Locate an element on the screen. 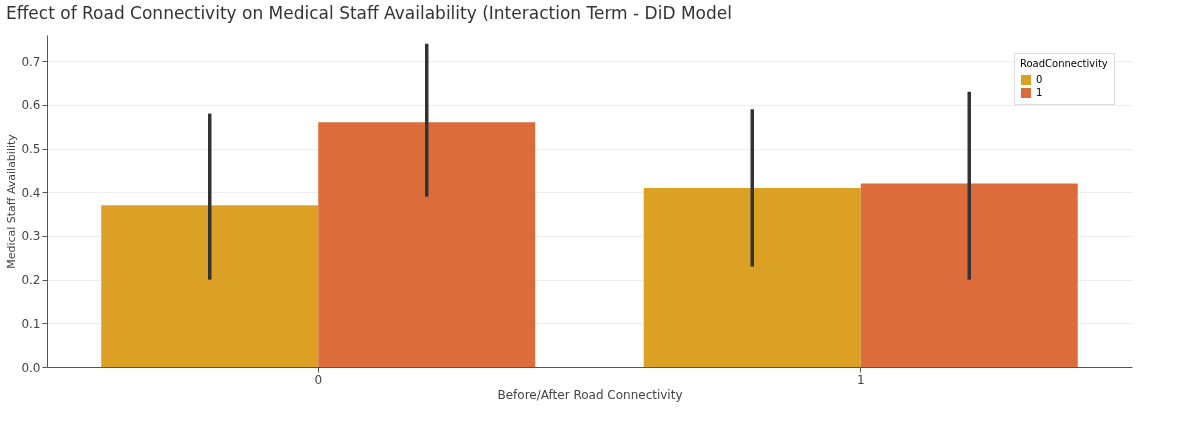  y-tick-label: 0.5 is located at coordinates (31, 149).